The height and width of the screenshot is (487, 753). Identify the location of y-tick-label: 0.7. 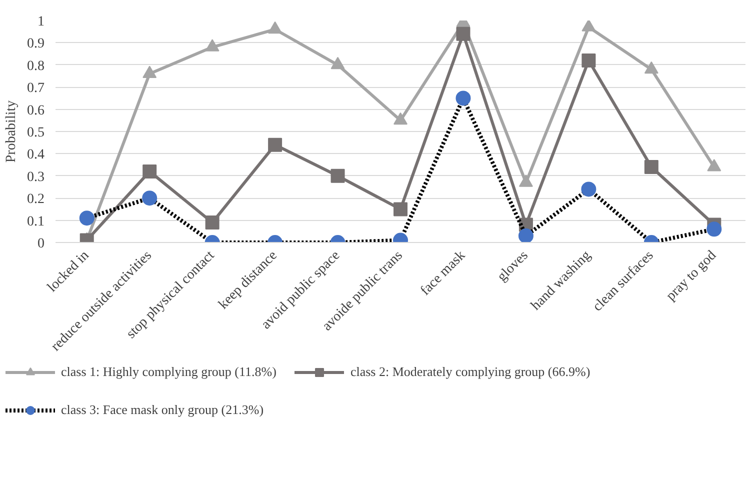
(35, 88).